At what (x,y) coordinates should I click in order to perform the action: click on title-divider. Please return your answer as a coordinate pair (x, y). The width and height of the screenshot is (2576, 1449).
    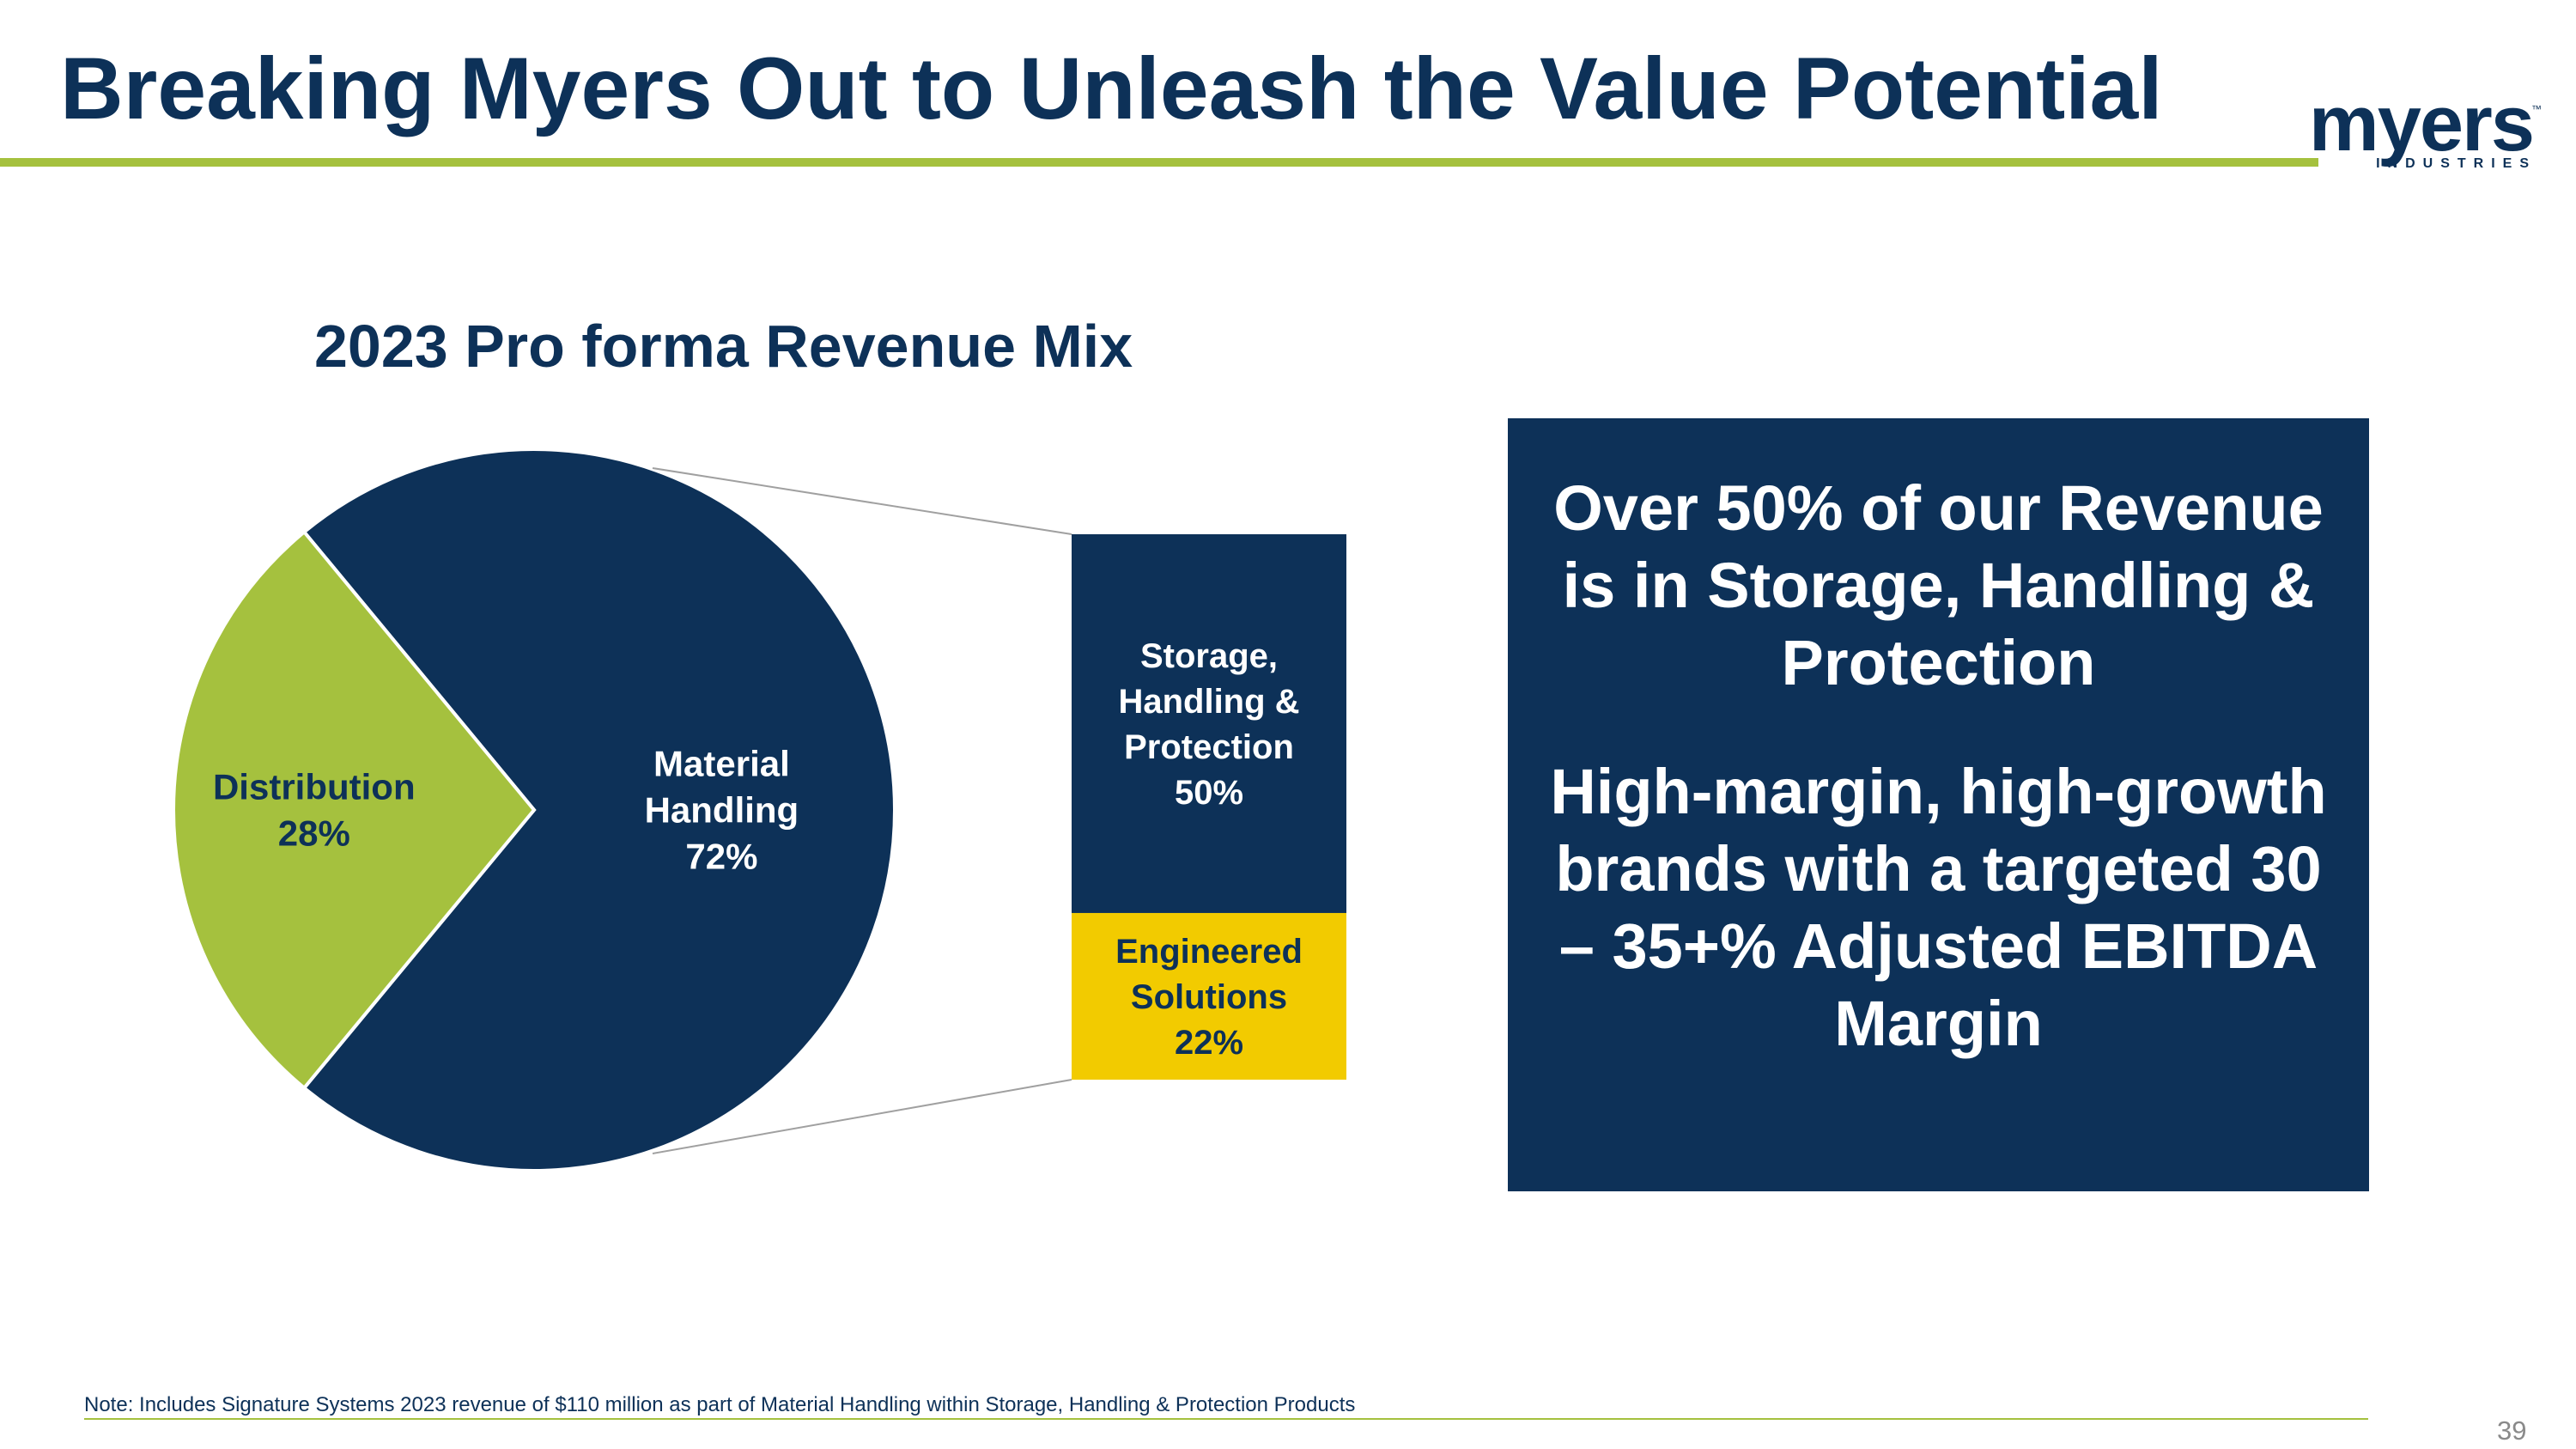
    Looking at the image, I should click on (1159, 162).